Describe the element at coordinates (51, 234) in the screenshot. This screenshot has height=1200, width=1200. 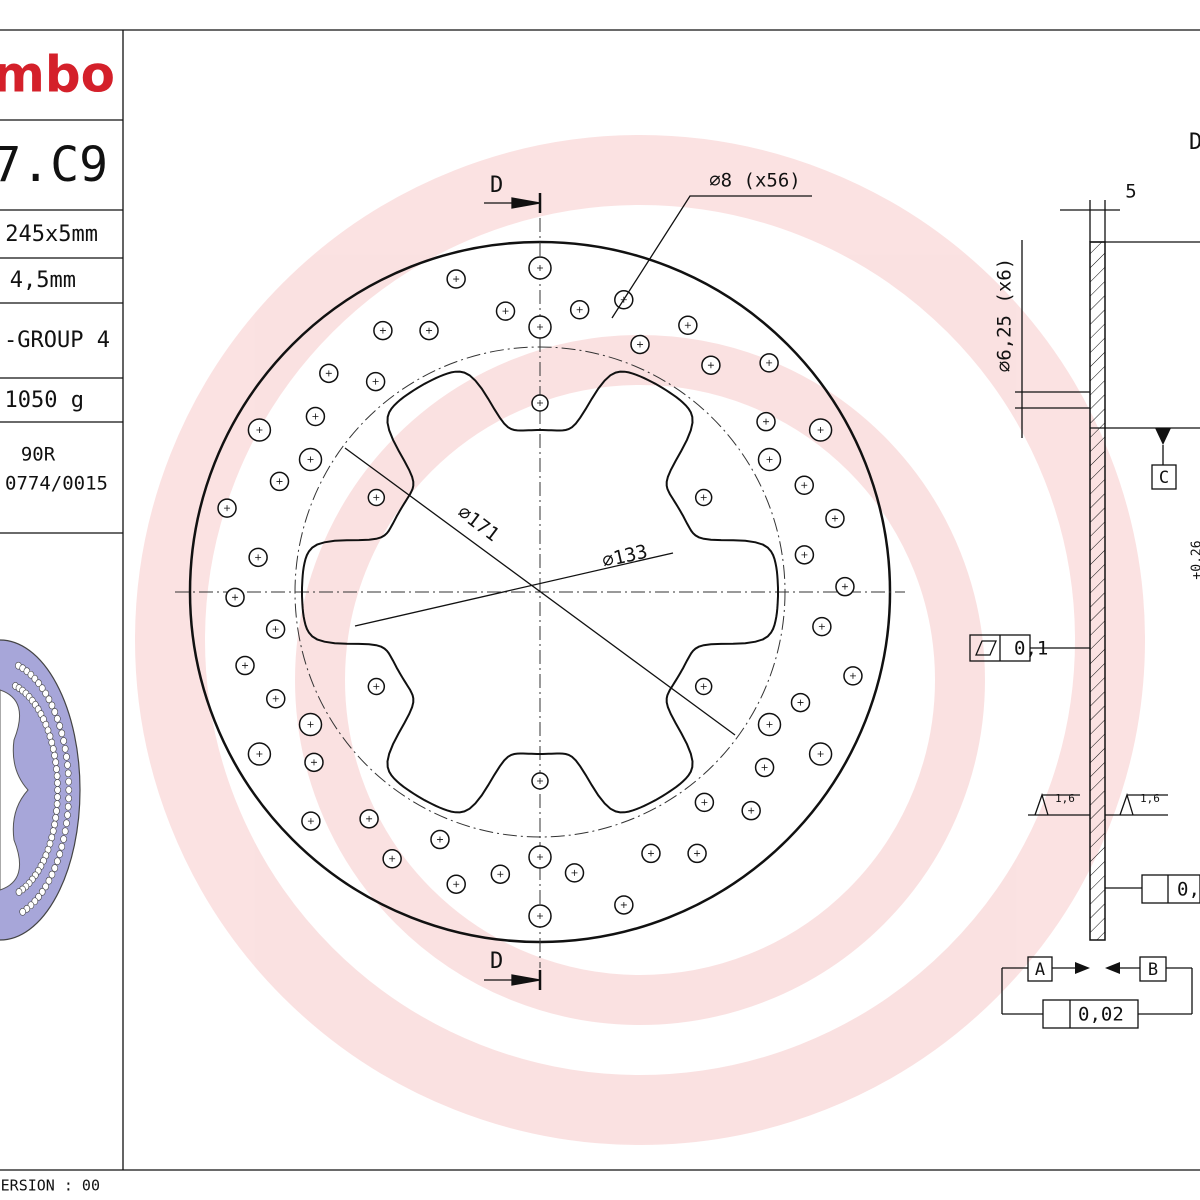
I see `size: 245x5mm` at that location.